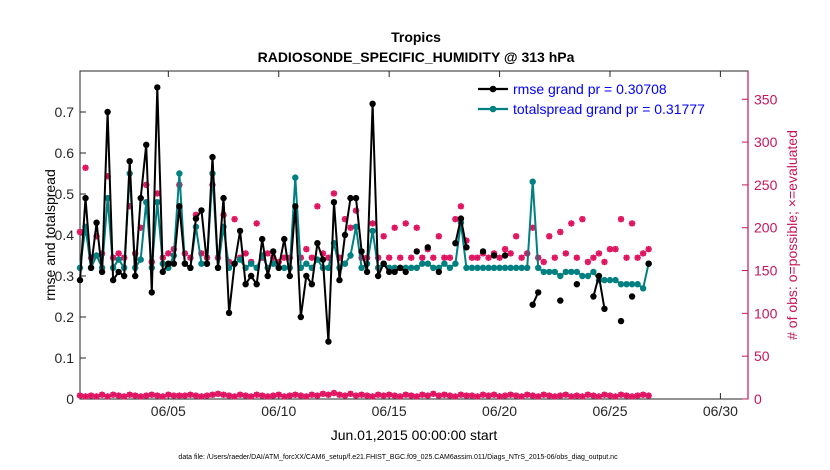 Image resolution: width=830 pixels, height=470 pixels. I want to click on y2-tick-label: 300, so click(766, 142).